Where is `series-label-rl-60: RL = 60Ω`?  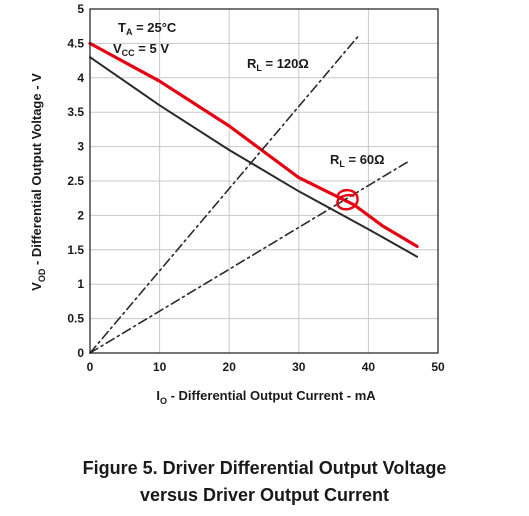
series-label-rl-60: RL = 60Ω is located at coordinates (357, 160).